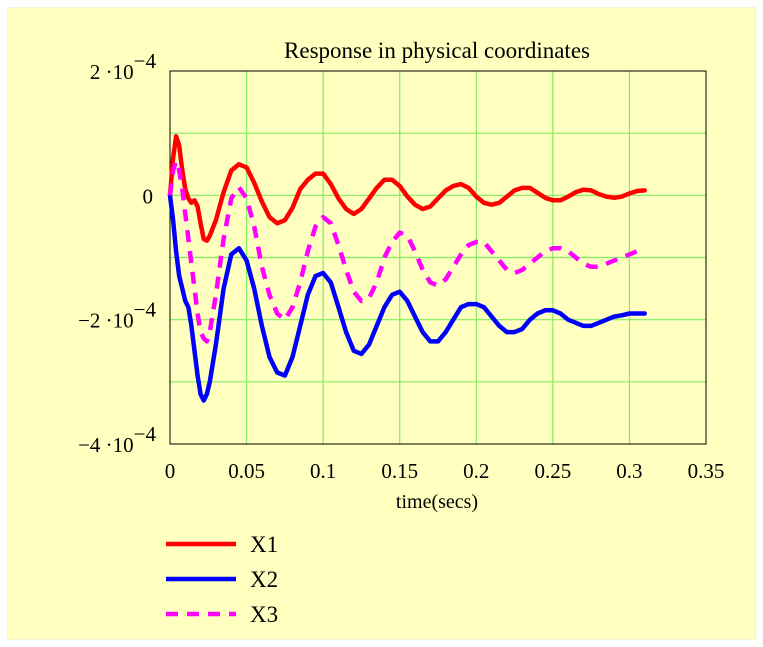 The height and width of the screenshot is (647, 763). I want to click on x-tick-label: 0.3, so click(629, 471).